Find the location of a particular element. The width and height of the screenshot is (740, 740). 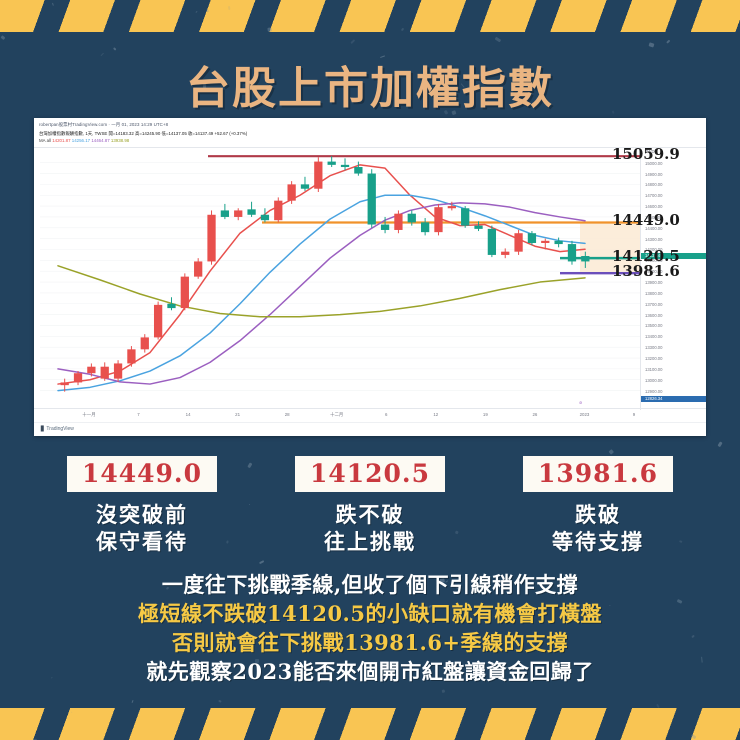

level-caption: 跌不破 往上挑戰 is located at coordinates (370, 528).